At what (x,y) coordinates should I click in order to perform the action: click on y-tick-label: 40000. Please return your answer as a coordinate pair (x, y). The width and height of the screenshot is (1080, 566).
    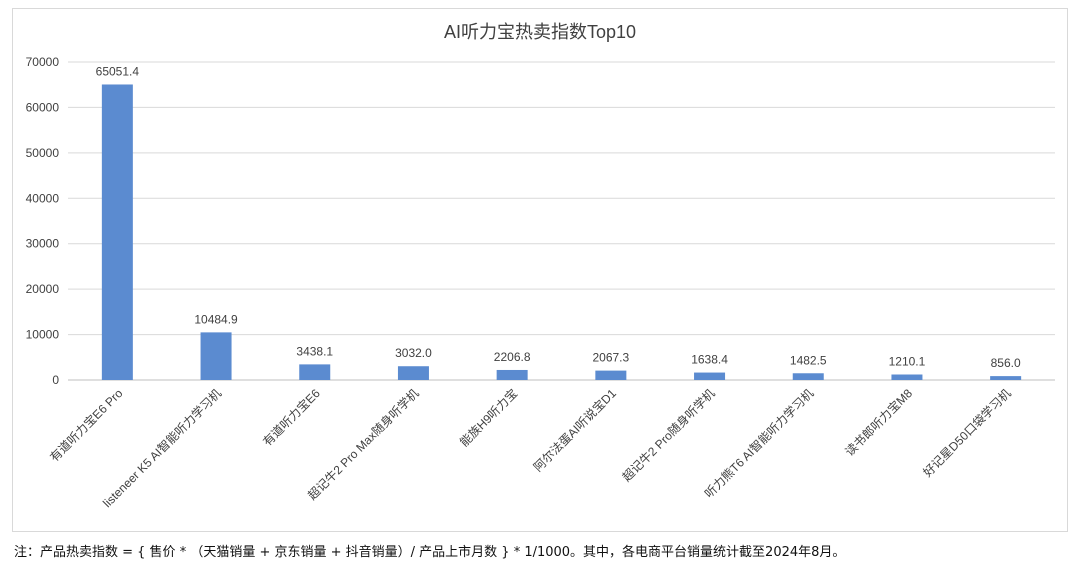
    Looking at the image, I should click on (43, 198).